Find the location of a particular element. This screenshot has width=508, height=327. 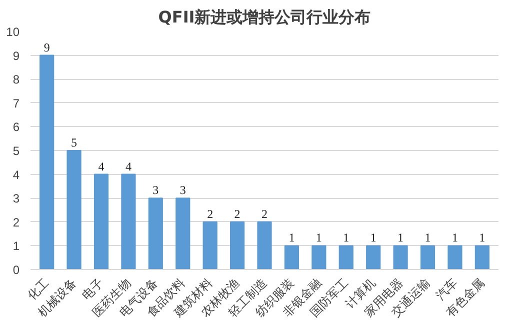

data-label: 9 is located at coordinates (47, 47).